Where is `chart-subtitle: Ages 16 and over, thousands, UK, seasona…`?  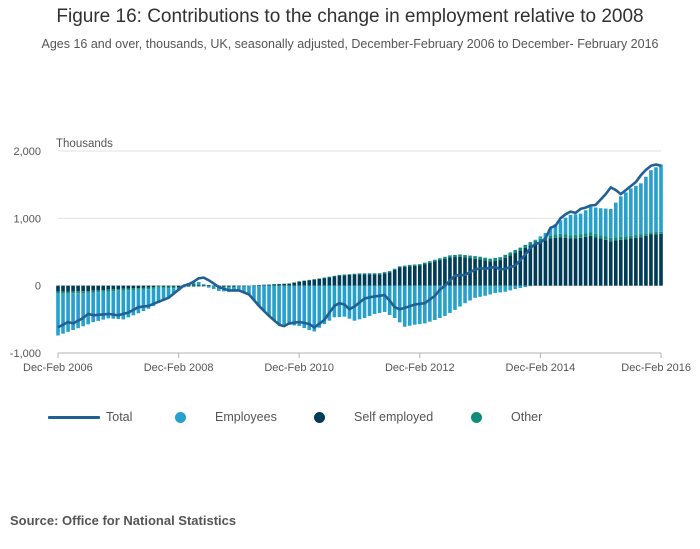 chart-subtitle: Ages 16 and over, thousands, UK, seasona… is located at coordinates (350, 44).